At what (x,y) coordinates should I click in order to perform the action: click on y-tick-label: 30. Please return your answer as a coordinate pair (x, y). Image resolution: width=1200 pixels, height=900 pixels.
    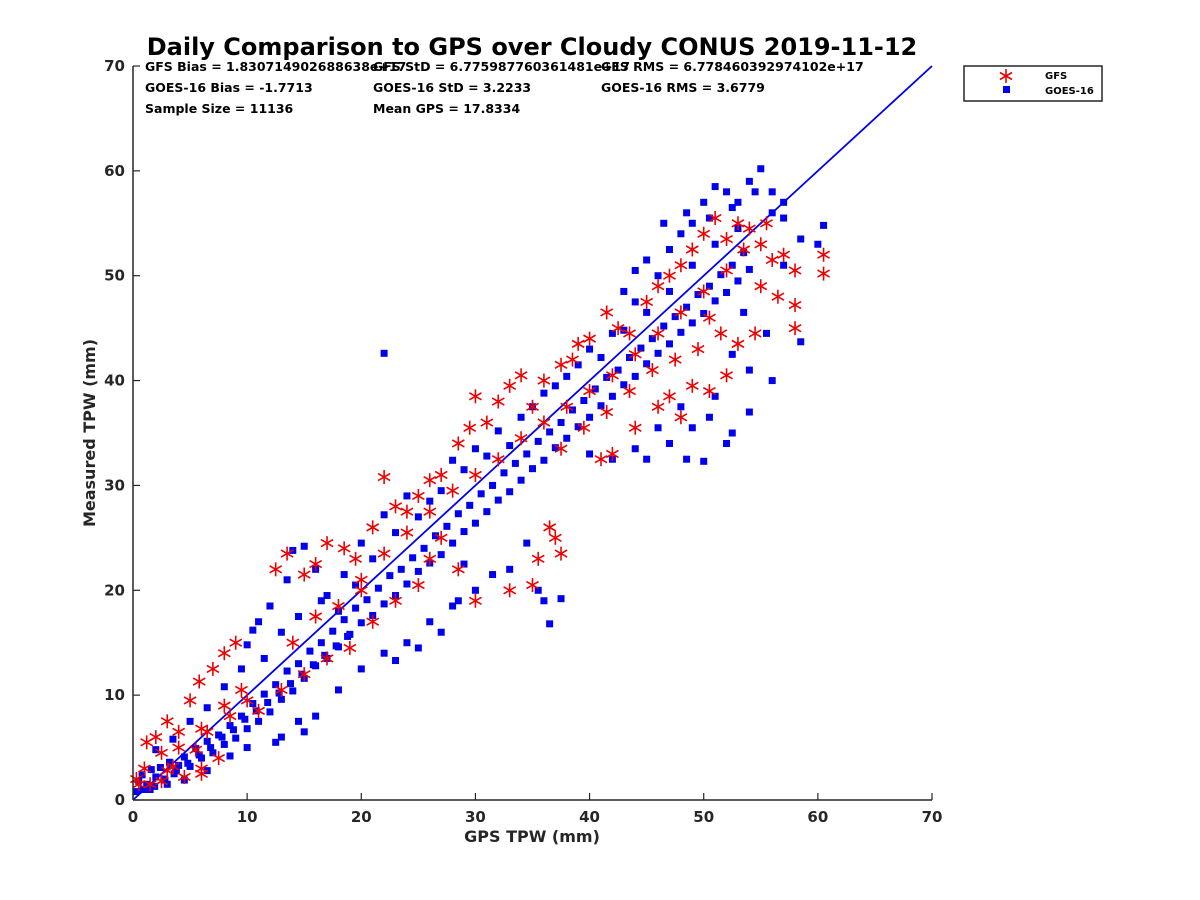
    Looking at the image, I should click on (114, 485).